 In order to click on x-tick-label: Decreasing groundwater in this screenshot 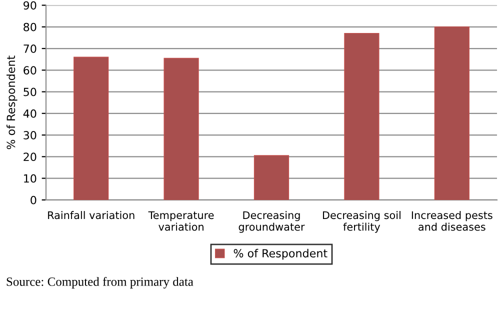, I will do `click(271, 222)`.